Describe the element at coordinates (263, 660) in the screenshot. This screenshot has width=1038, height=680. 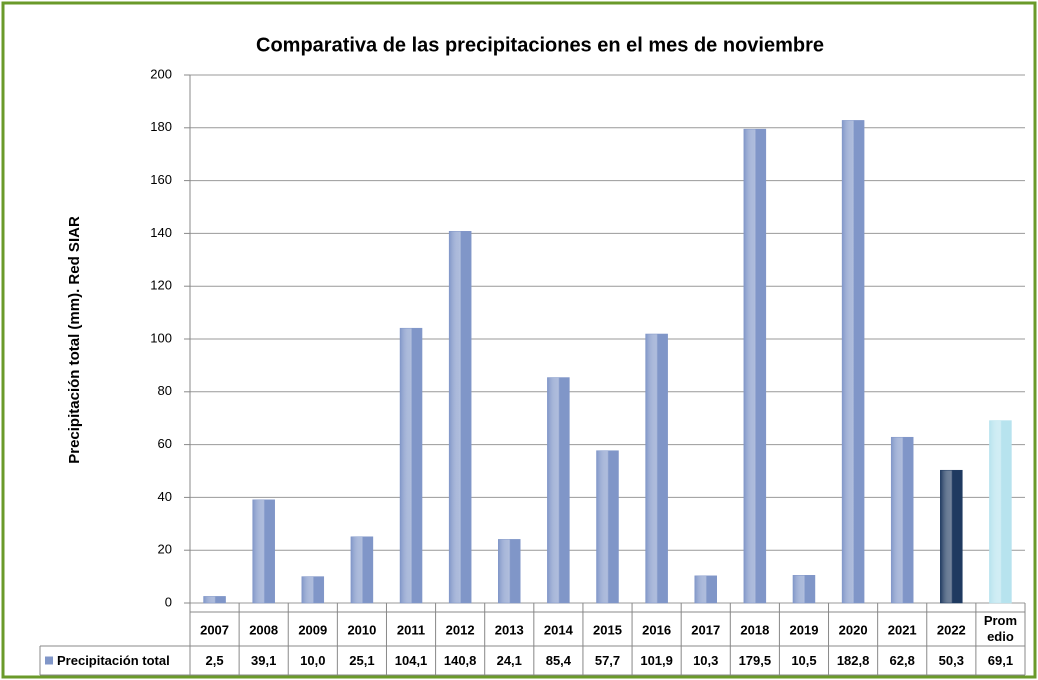
I see `data-label: 39,1` at that location.